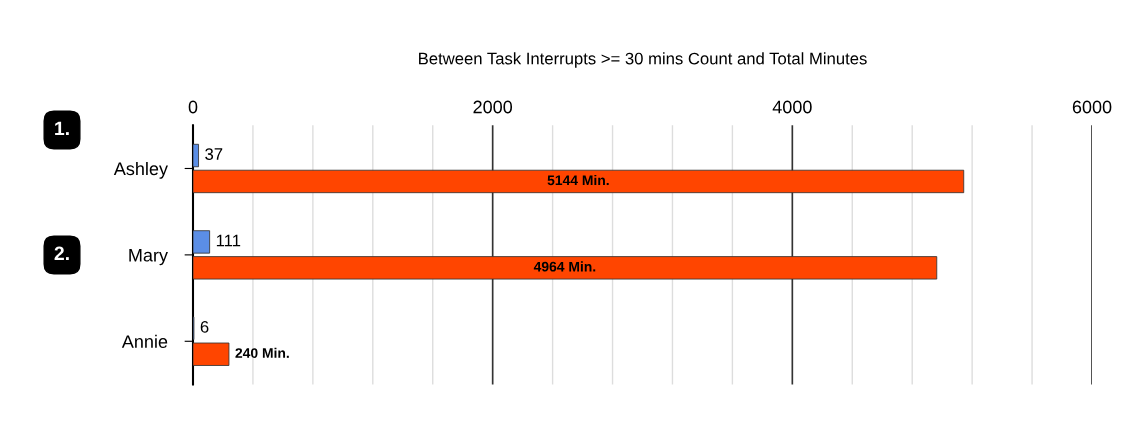  Describe the element at coordinates (578, 180) in the screenshot. I see `data-label: 5144 Min.` at that location.